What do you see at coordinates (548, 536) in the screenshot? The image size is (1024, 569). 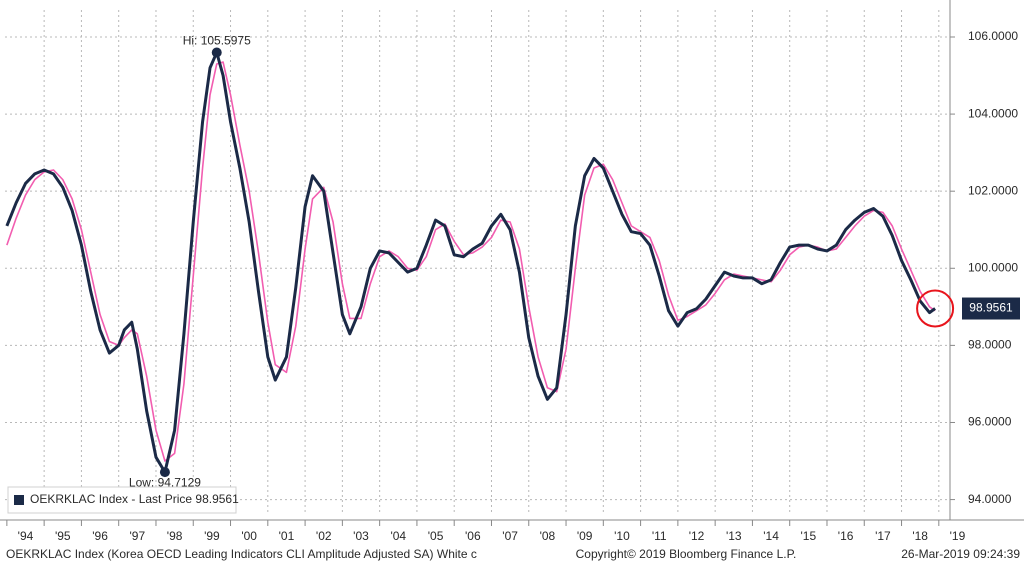 I see `x-tick-label: '08` at bounding box center [548, 536].